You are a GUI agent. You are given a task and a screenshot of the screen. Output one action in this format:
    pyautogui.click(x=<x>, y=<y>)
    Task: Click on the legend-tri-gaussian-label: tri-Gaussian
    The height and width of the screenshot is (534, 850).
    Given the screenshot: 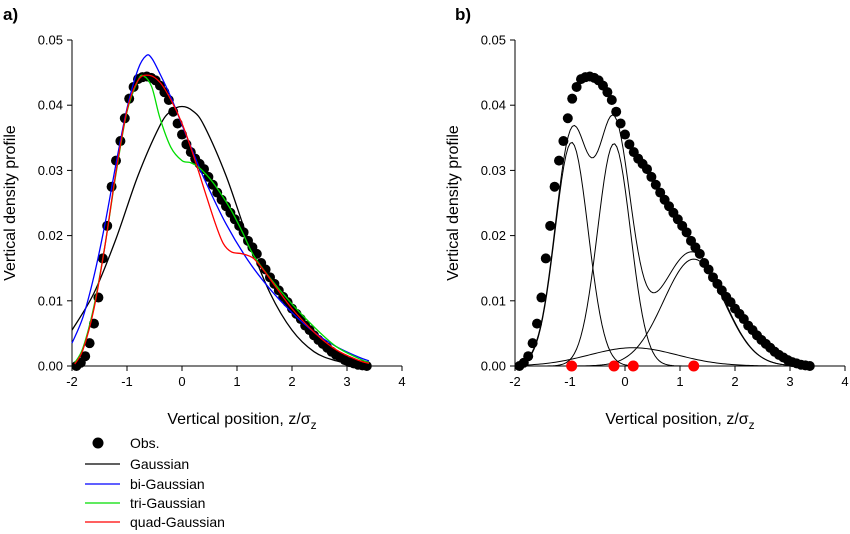 What is the action you would take?
    pyautogui.click(x=167, y=503)
    